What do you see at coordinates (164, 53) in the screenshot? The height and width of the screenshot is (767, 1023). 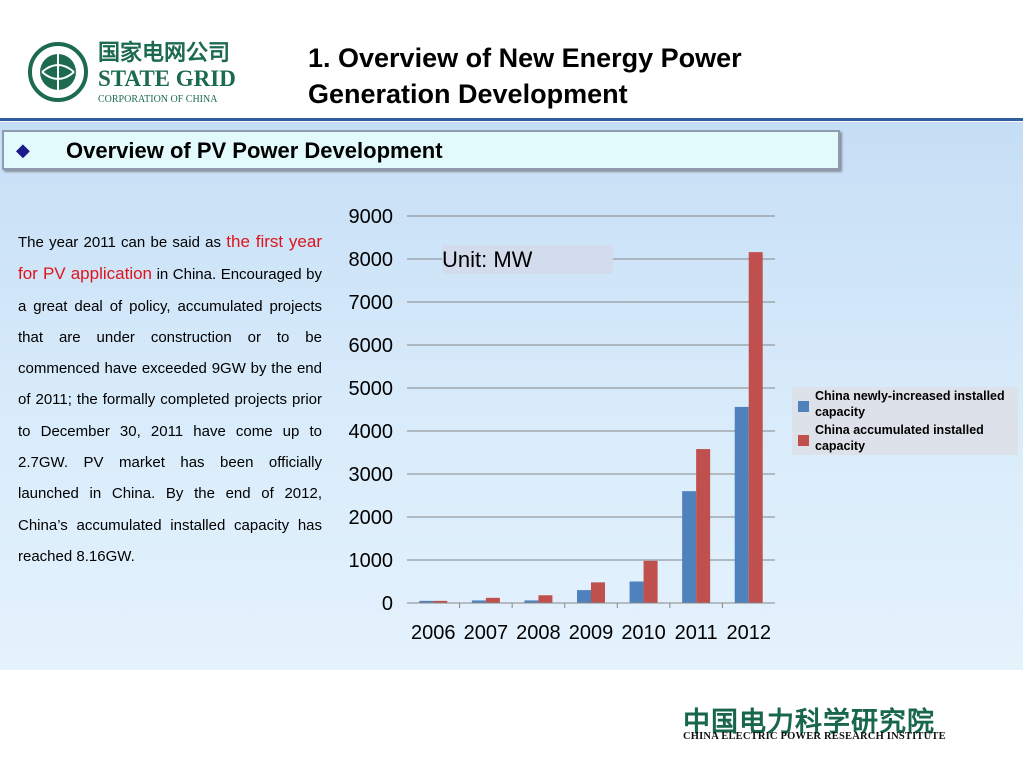 I see `svg-text: 国家电网公司` at bounding box center [164, 53].